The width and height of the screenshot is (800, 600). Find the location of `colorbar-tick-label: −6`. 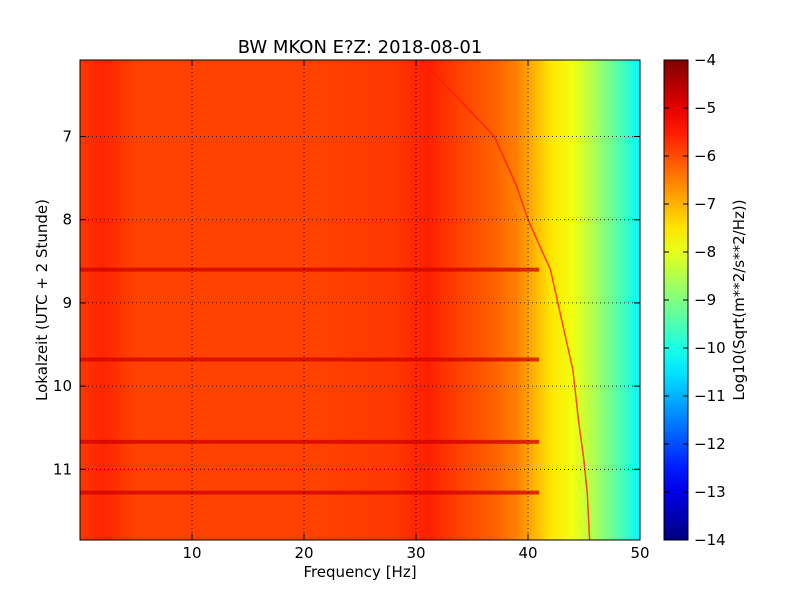

colorbar-tick-label: −6 is located at coordinates (705, 156).